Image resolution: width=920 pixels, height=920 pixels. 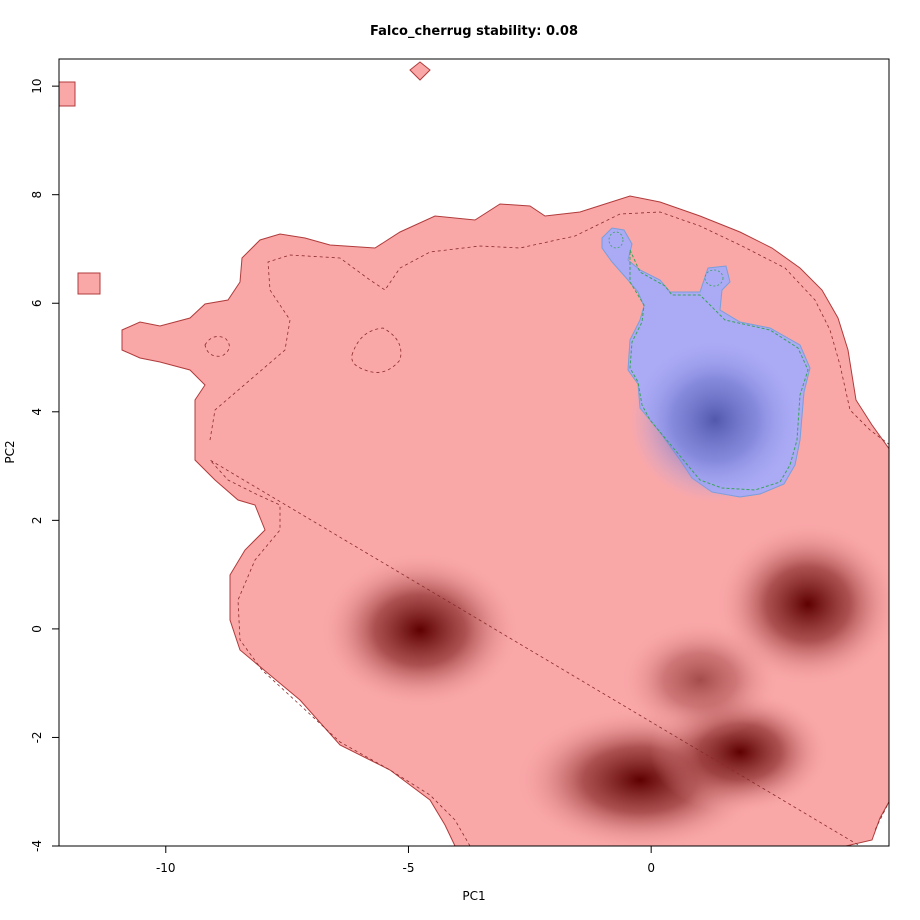 What do you see at coordinates (44, 465) in the screenshot?
I see `y-axis: -4 -2 0 2 4 6 8 10` at bounding box center [44, 465].